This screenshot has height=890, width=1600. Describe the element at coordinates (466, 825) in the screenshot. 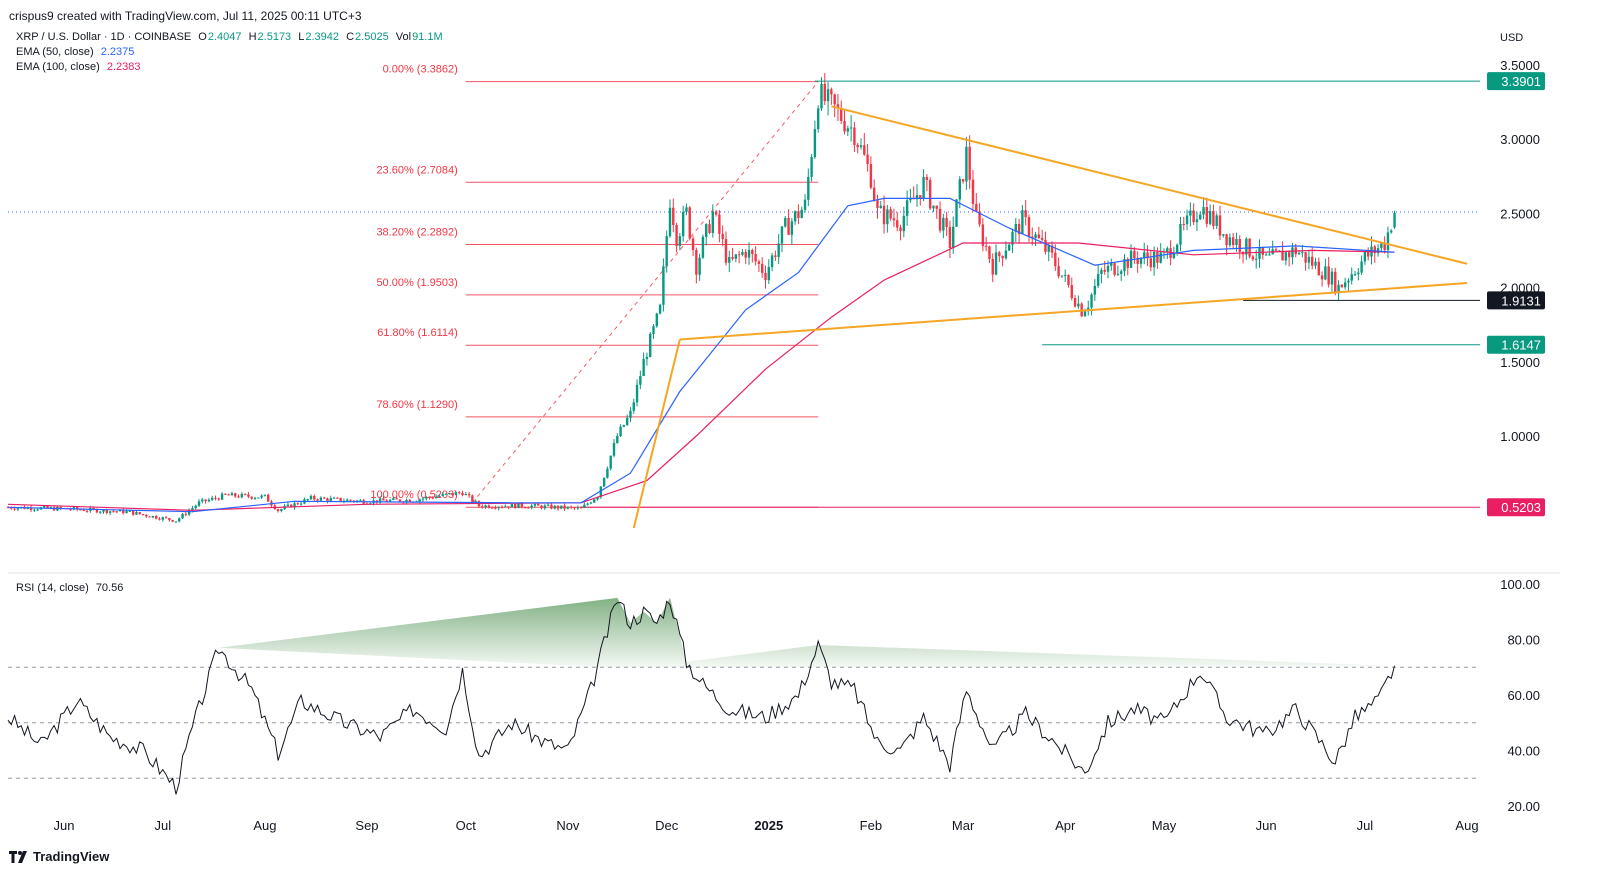

I see `time-axis-tick: Oct` at that location.